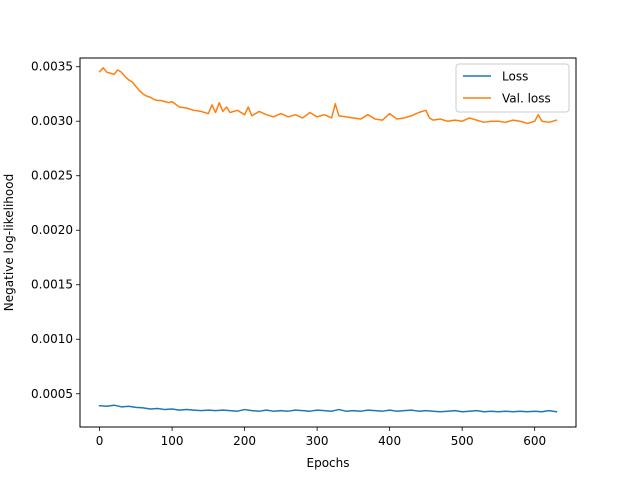 The image size is (640, 480). I want to click on x-tick-label: 100, so click(172, 441).